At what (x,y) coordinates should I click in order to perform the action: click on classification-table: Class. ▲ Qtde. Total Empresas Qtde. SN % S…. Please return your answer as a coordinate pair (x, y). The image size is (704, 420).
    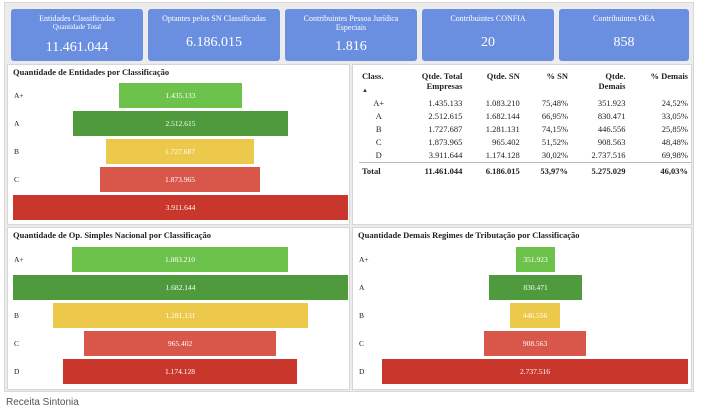
    Looking at the image, I should click on (525, 124).